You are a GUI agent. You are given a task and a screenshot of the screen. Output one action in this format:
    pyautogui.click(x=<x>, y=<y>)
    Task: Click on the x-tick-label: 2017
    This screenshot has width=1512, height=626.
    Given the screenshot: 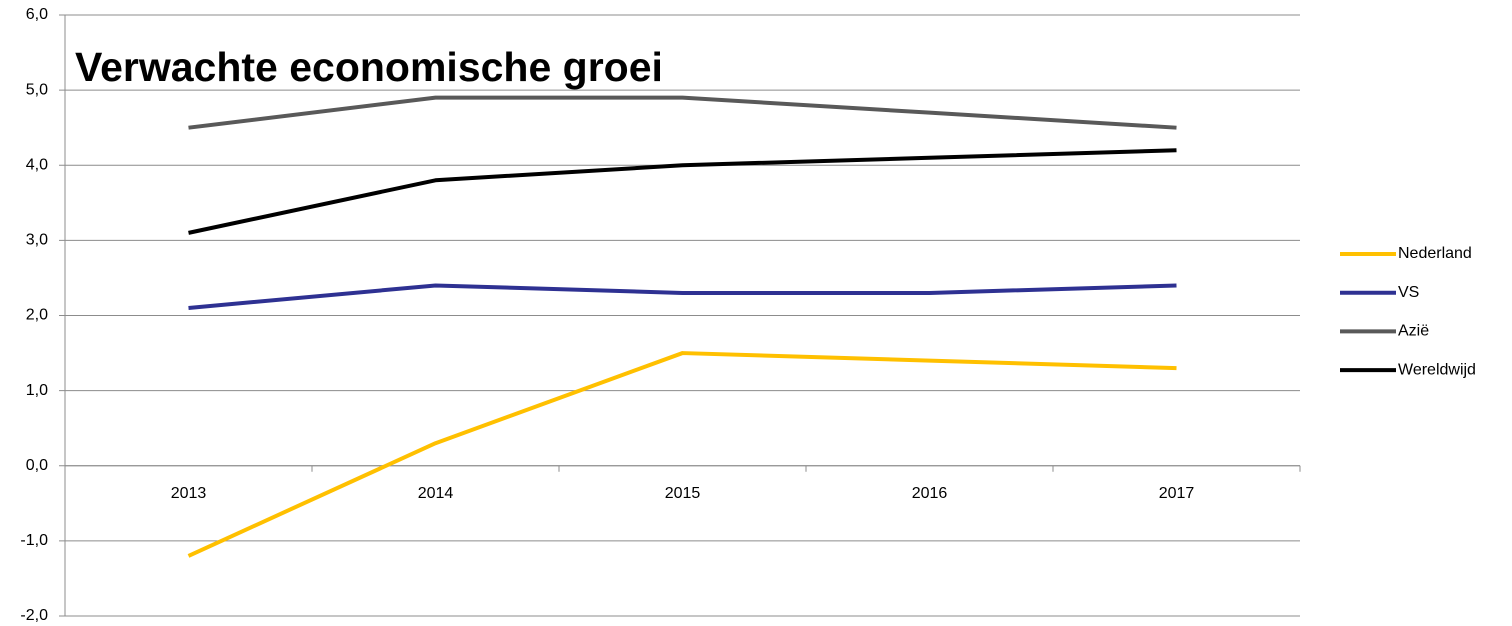 What is the action you would take?
    pyautogui.click(x=1177, y=493)
    